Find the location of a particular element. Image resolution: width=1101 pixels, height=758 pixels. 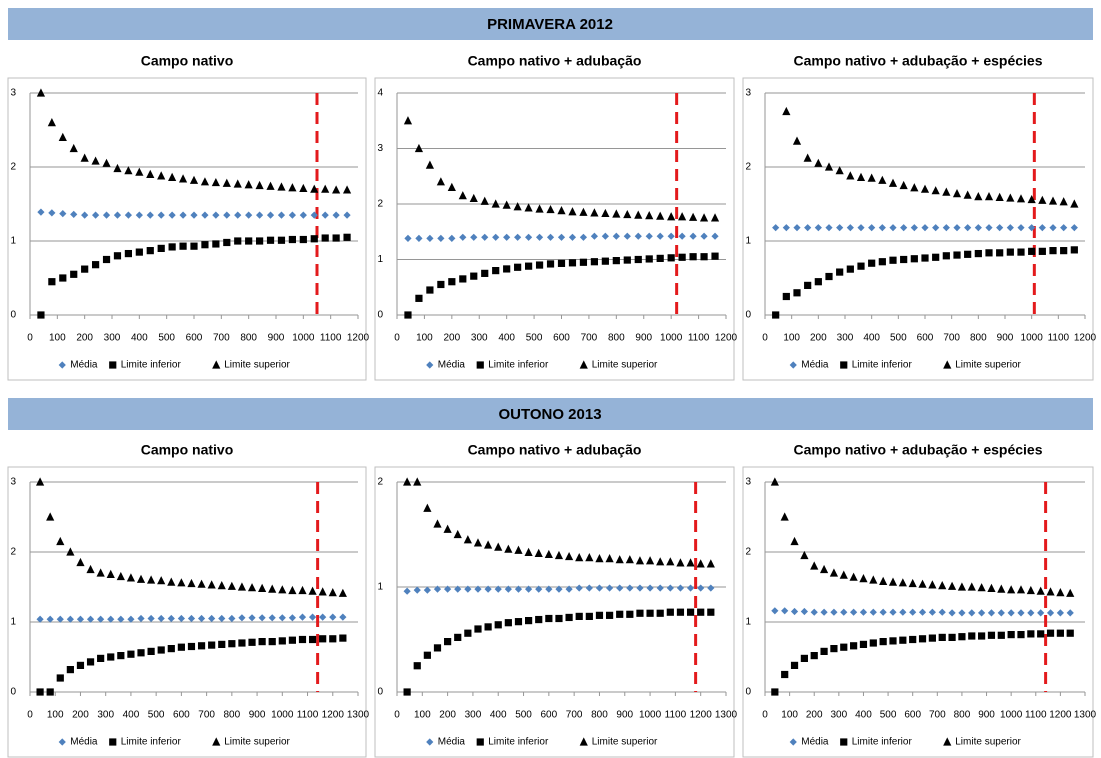

x-tick-label: 200 is located at coordinates (451, 338).